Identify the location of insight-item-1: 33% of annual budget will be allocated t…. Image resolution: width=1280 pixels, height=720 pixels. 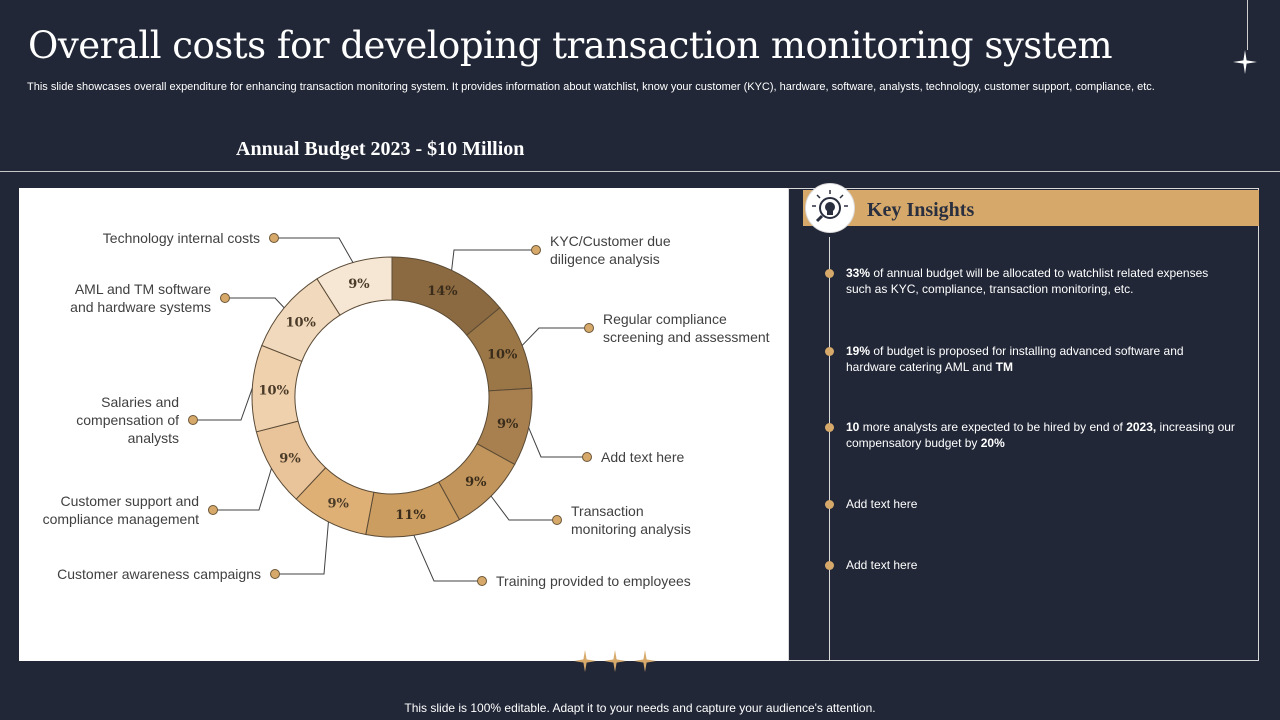
(1027, 281).